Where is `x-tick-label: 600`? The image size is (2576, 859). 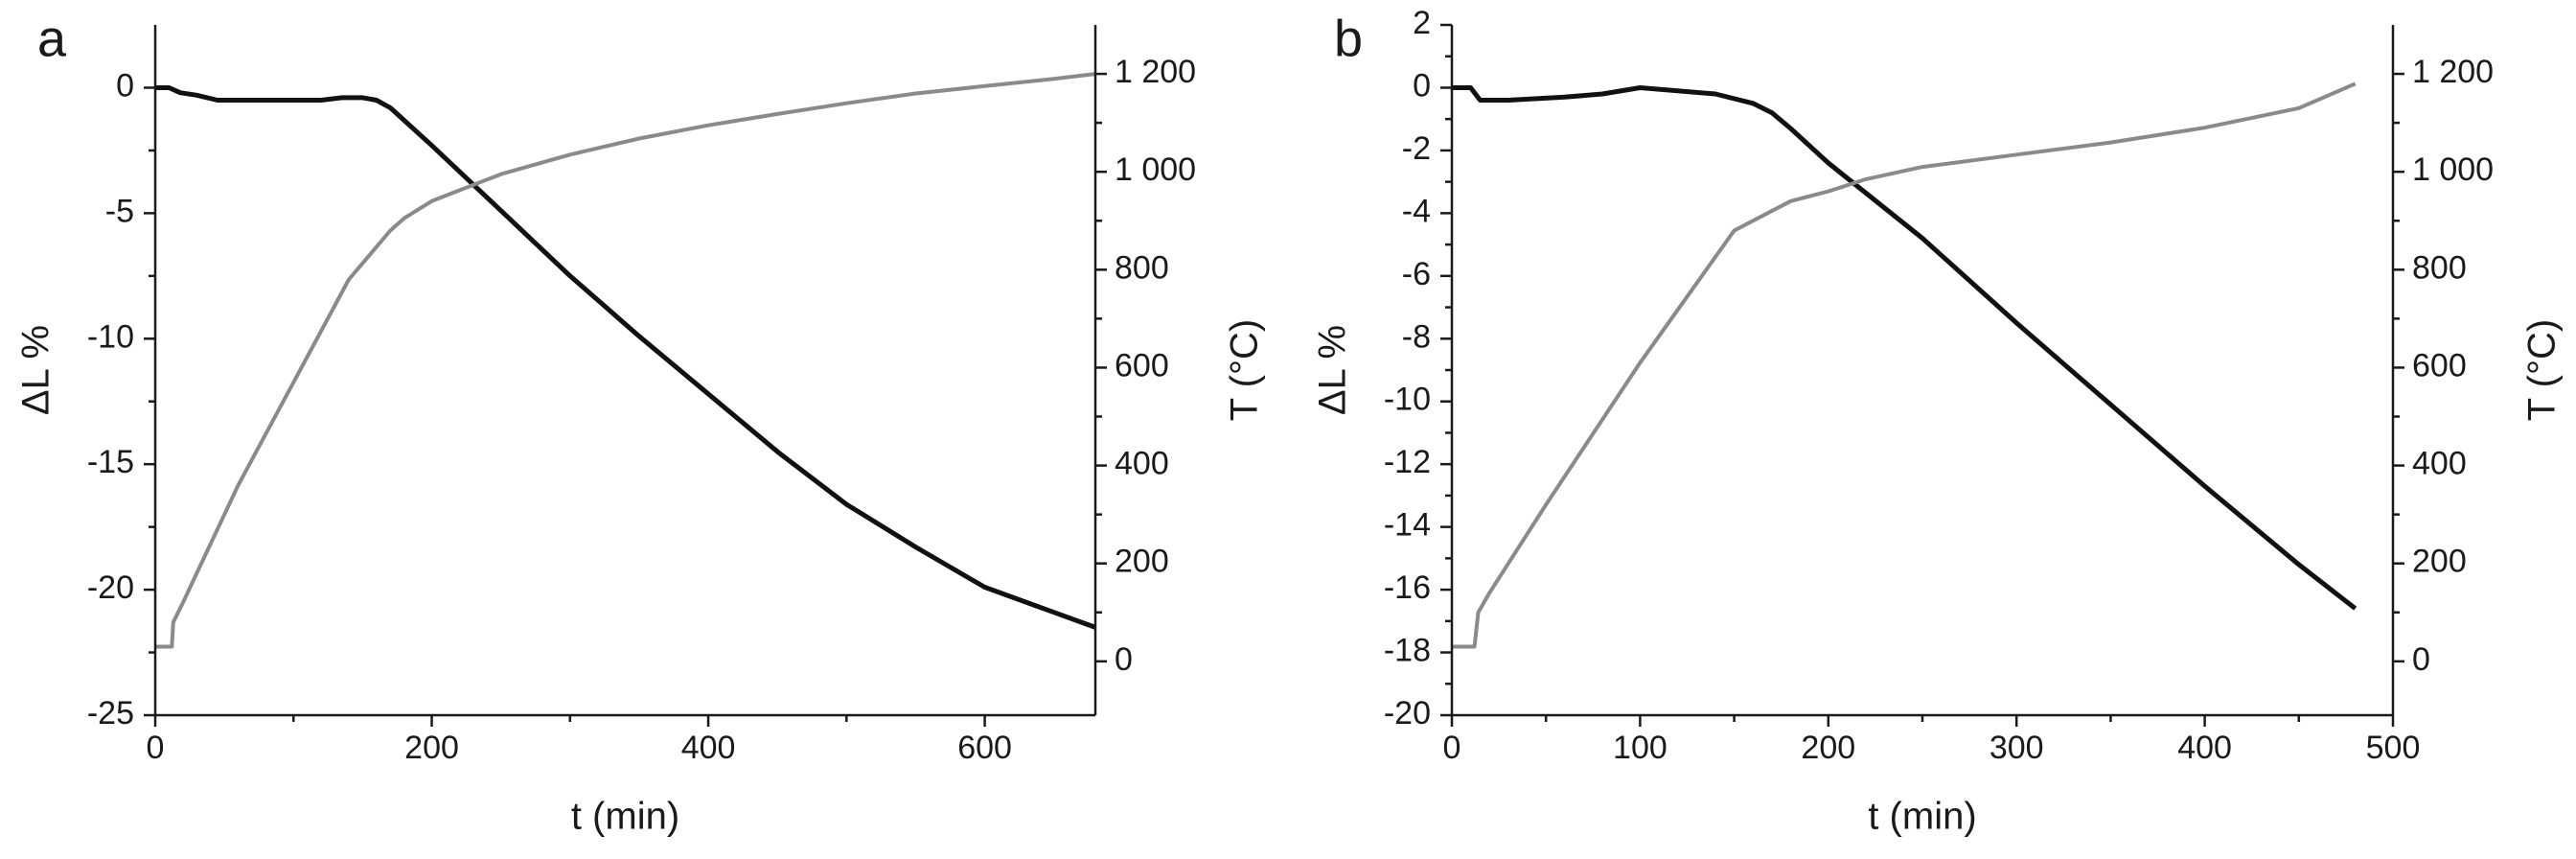
x-tick-label: 600 is located at coordinates (985, 748).